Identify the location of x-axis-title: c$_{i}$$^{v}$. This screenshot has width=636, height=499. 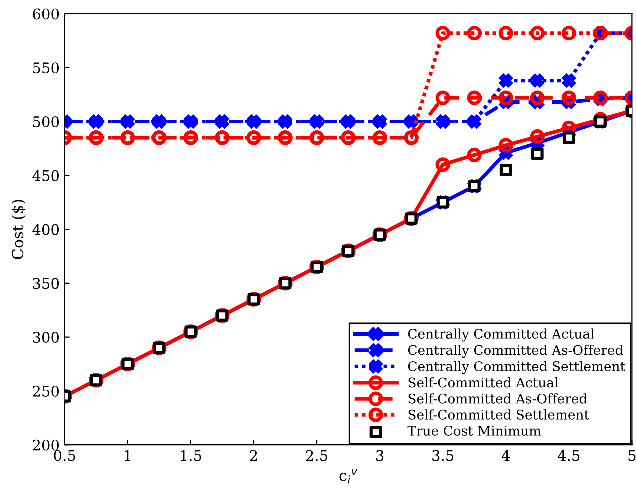
(349, 476).